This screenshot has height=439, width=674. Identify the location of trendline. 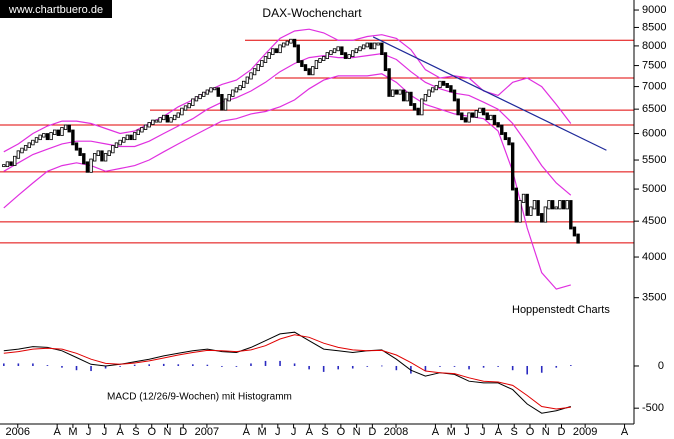
(489, 93).